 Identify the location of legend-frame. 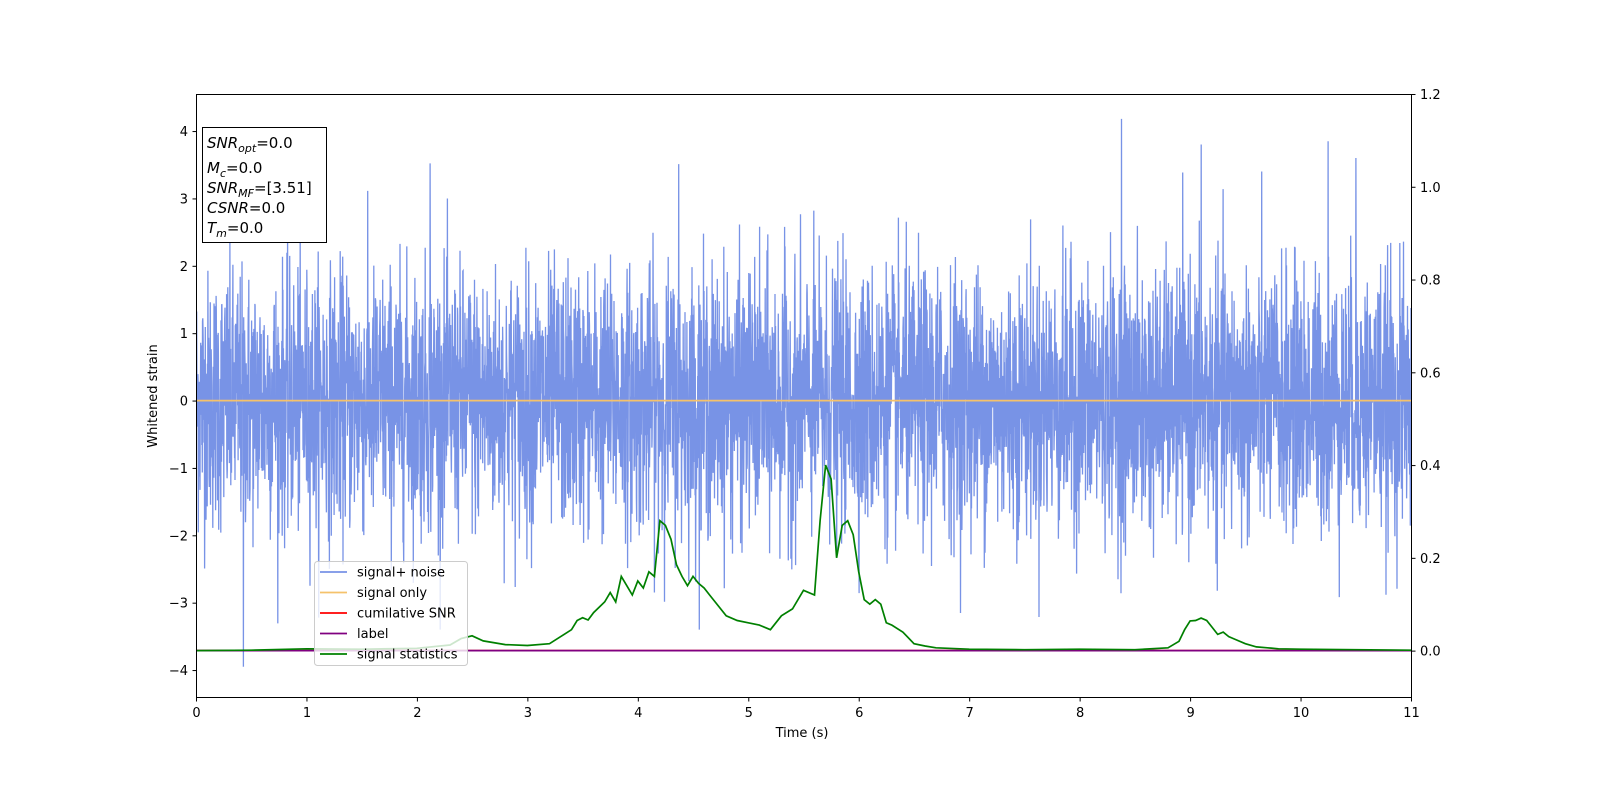
(391, 613).